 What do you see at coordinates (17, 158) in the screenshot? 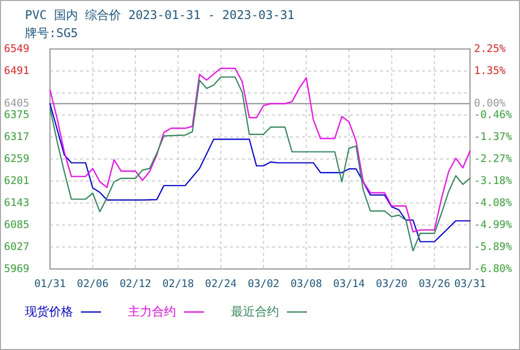
I see `y-tick-label: 6259` at bounding box center [17, 158].